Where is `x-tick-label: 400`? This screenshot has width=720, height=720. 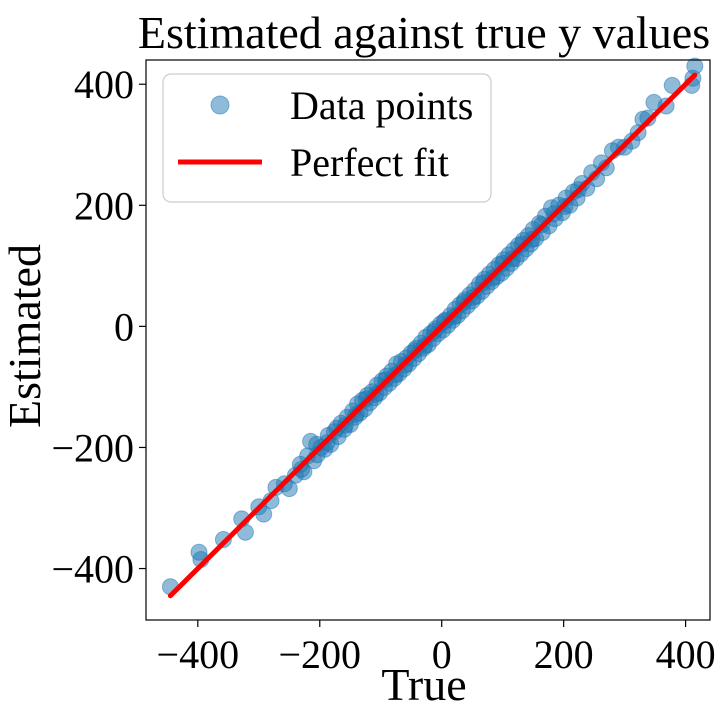
x-tick-label: 400 is located at coordinates (686, 654).